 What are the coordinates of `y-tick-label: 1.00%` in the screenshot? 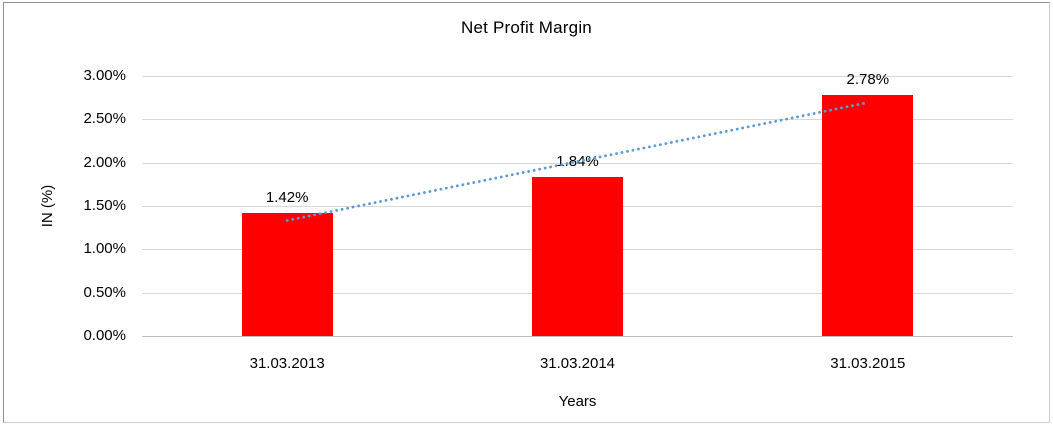 It's located at (104, 249).